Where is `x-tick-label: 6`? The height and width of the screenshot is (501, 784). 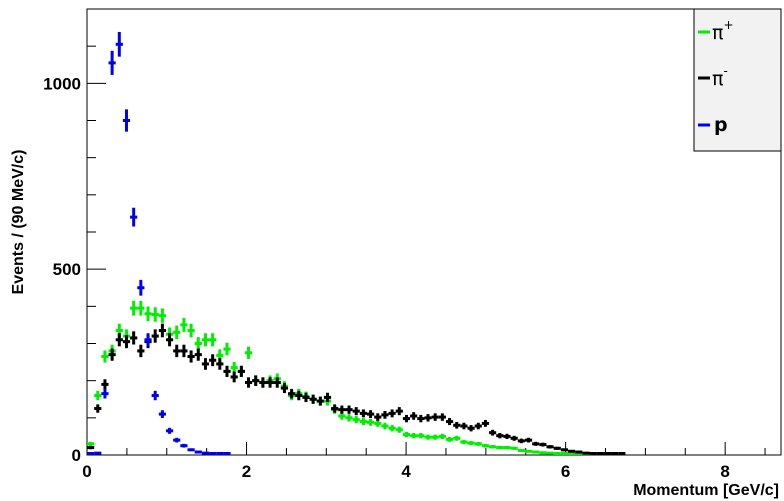 x-tick-label: 6 is located at coordinates (565, 471).